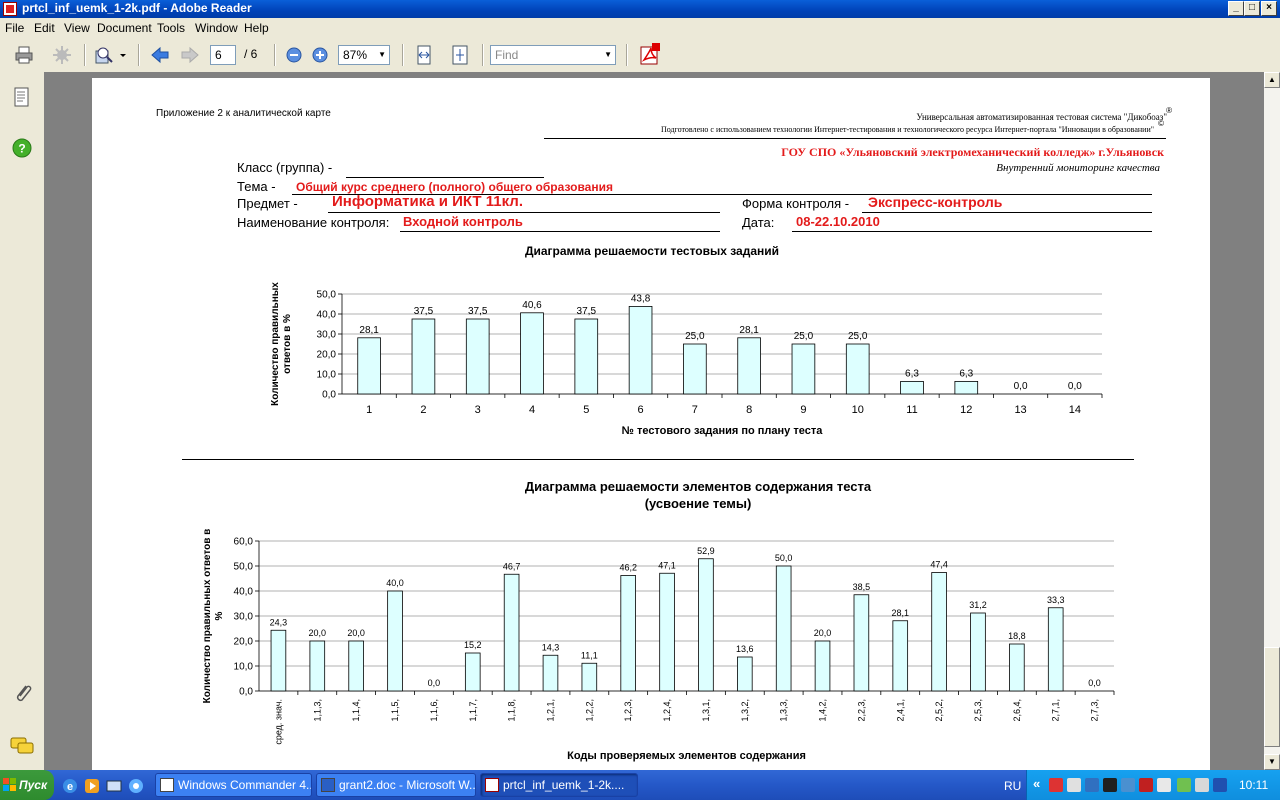 Image resolution: width=1280 pixels, height=800 pixels. I want to click on ie-icon: e, so click(70, 786).